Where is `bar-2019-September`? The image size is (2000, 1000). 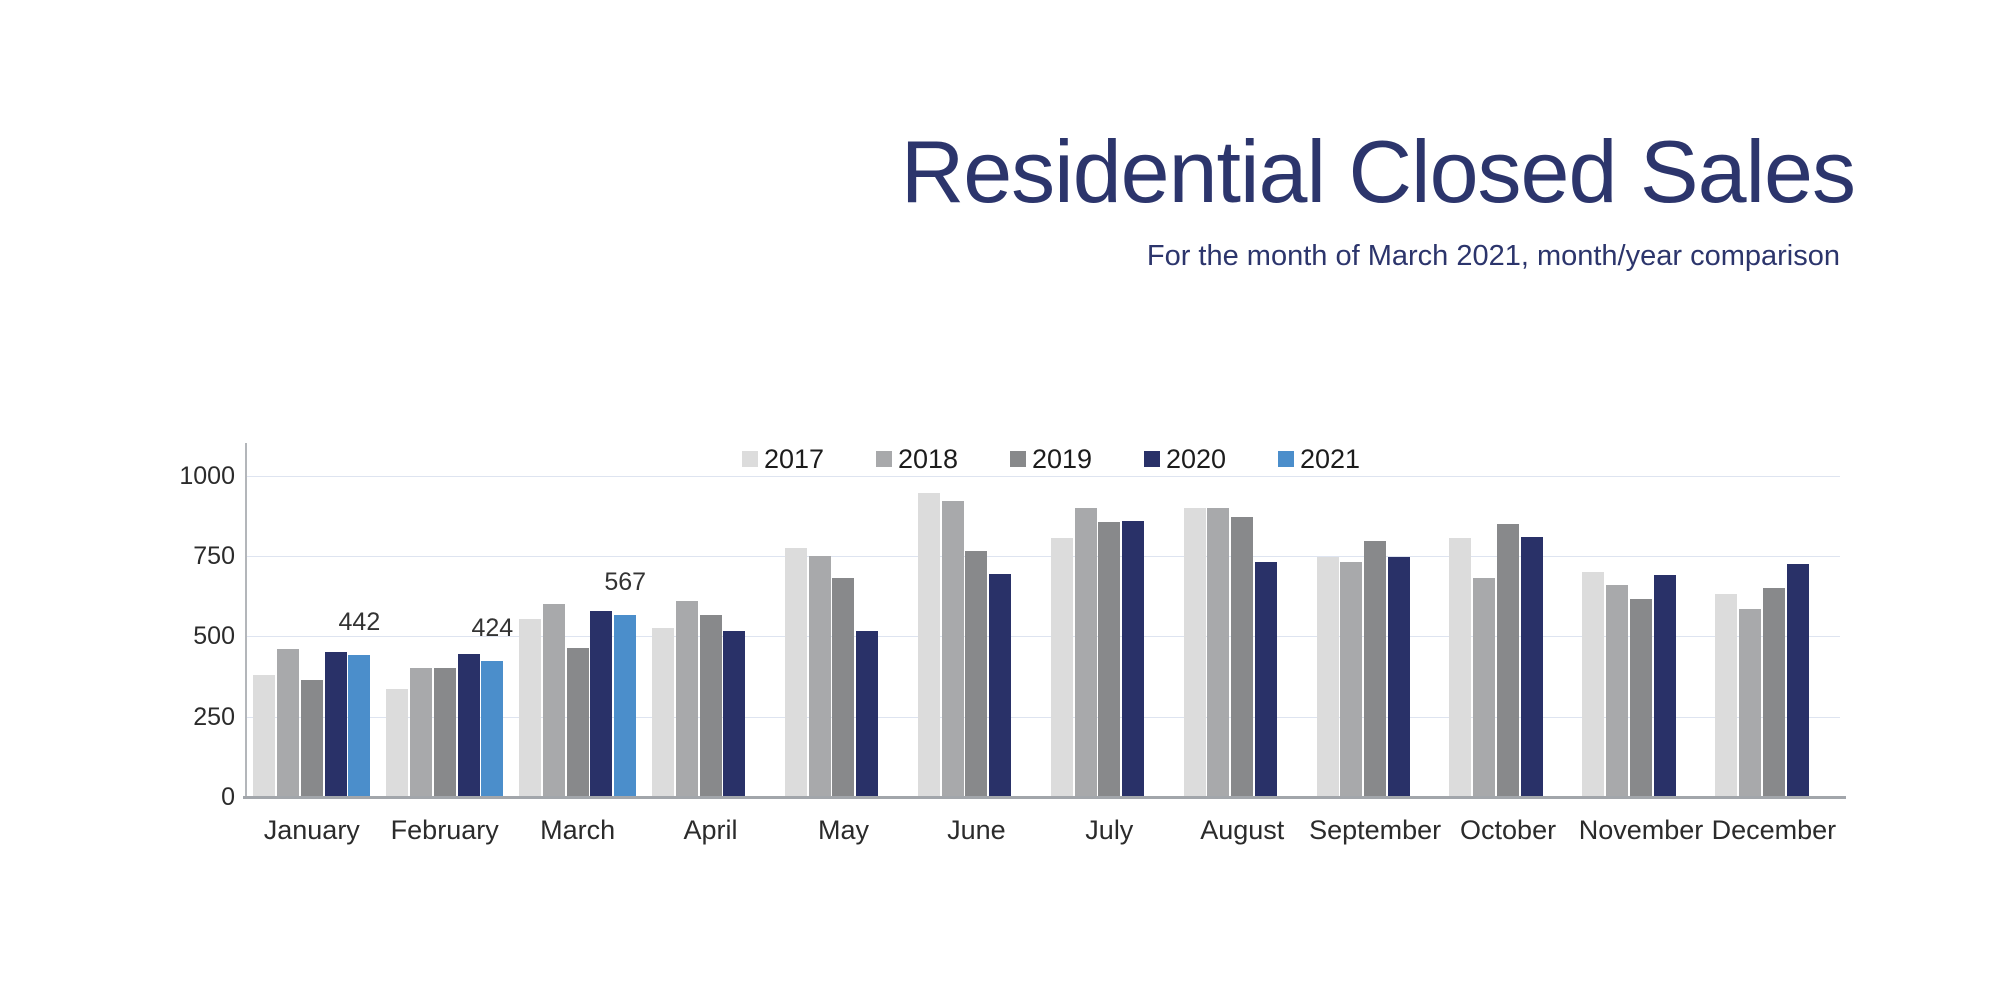
bar-2019-September is located at coordinates (1375, 669).